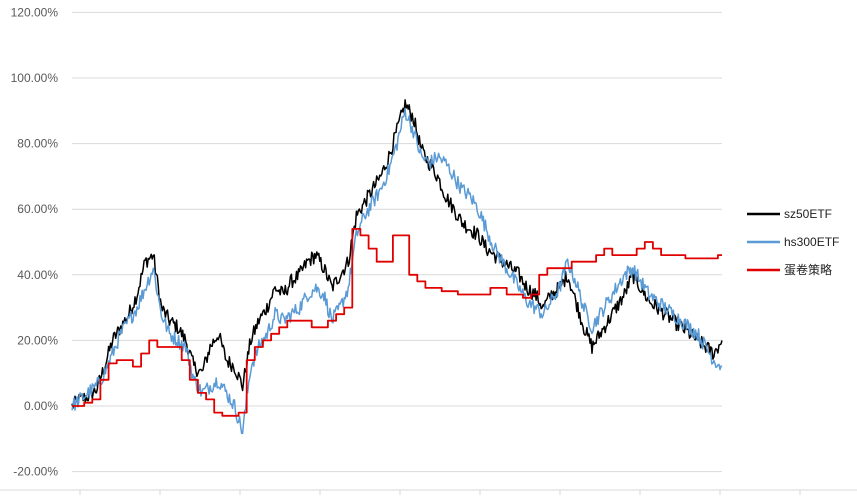 This screenshot has width=857, height=496. What do you see at coordinates (41, 406) in the screenshot?
I see `y-tick-label: 0.00%` at bounding box center [41, 406].